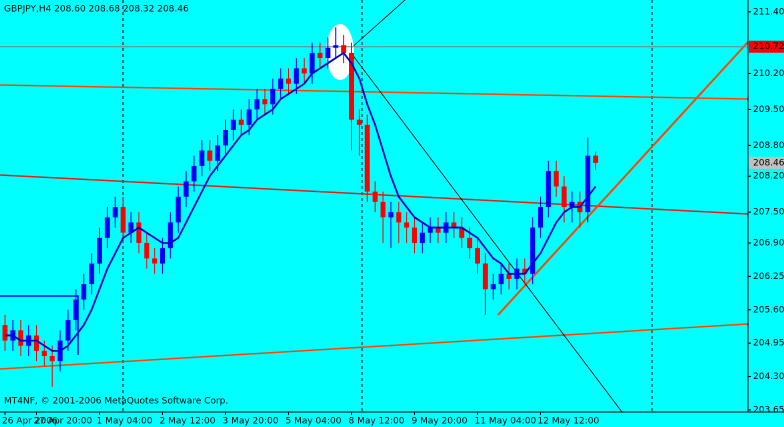  What do you see at coordinates (768, 377) in the screenshot?
I see `y-tick-label: 204.30` at bounding box center [768, 377].